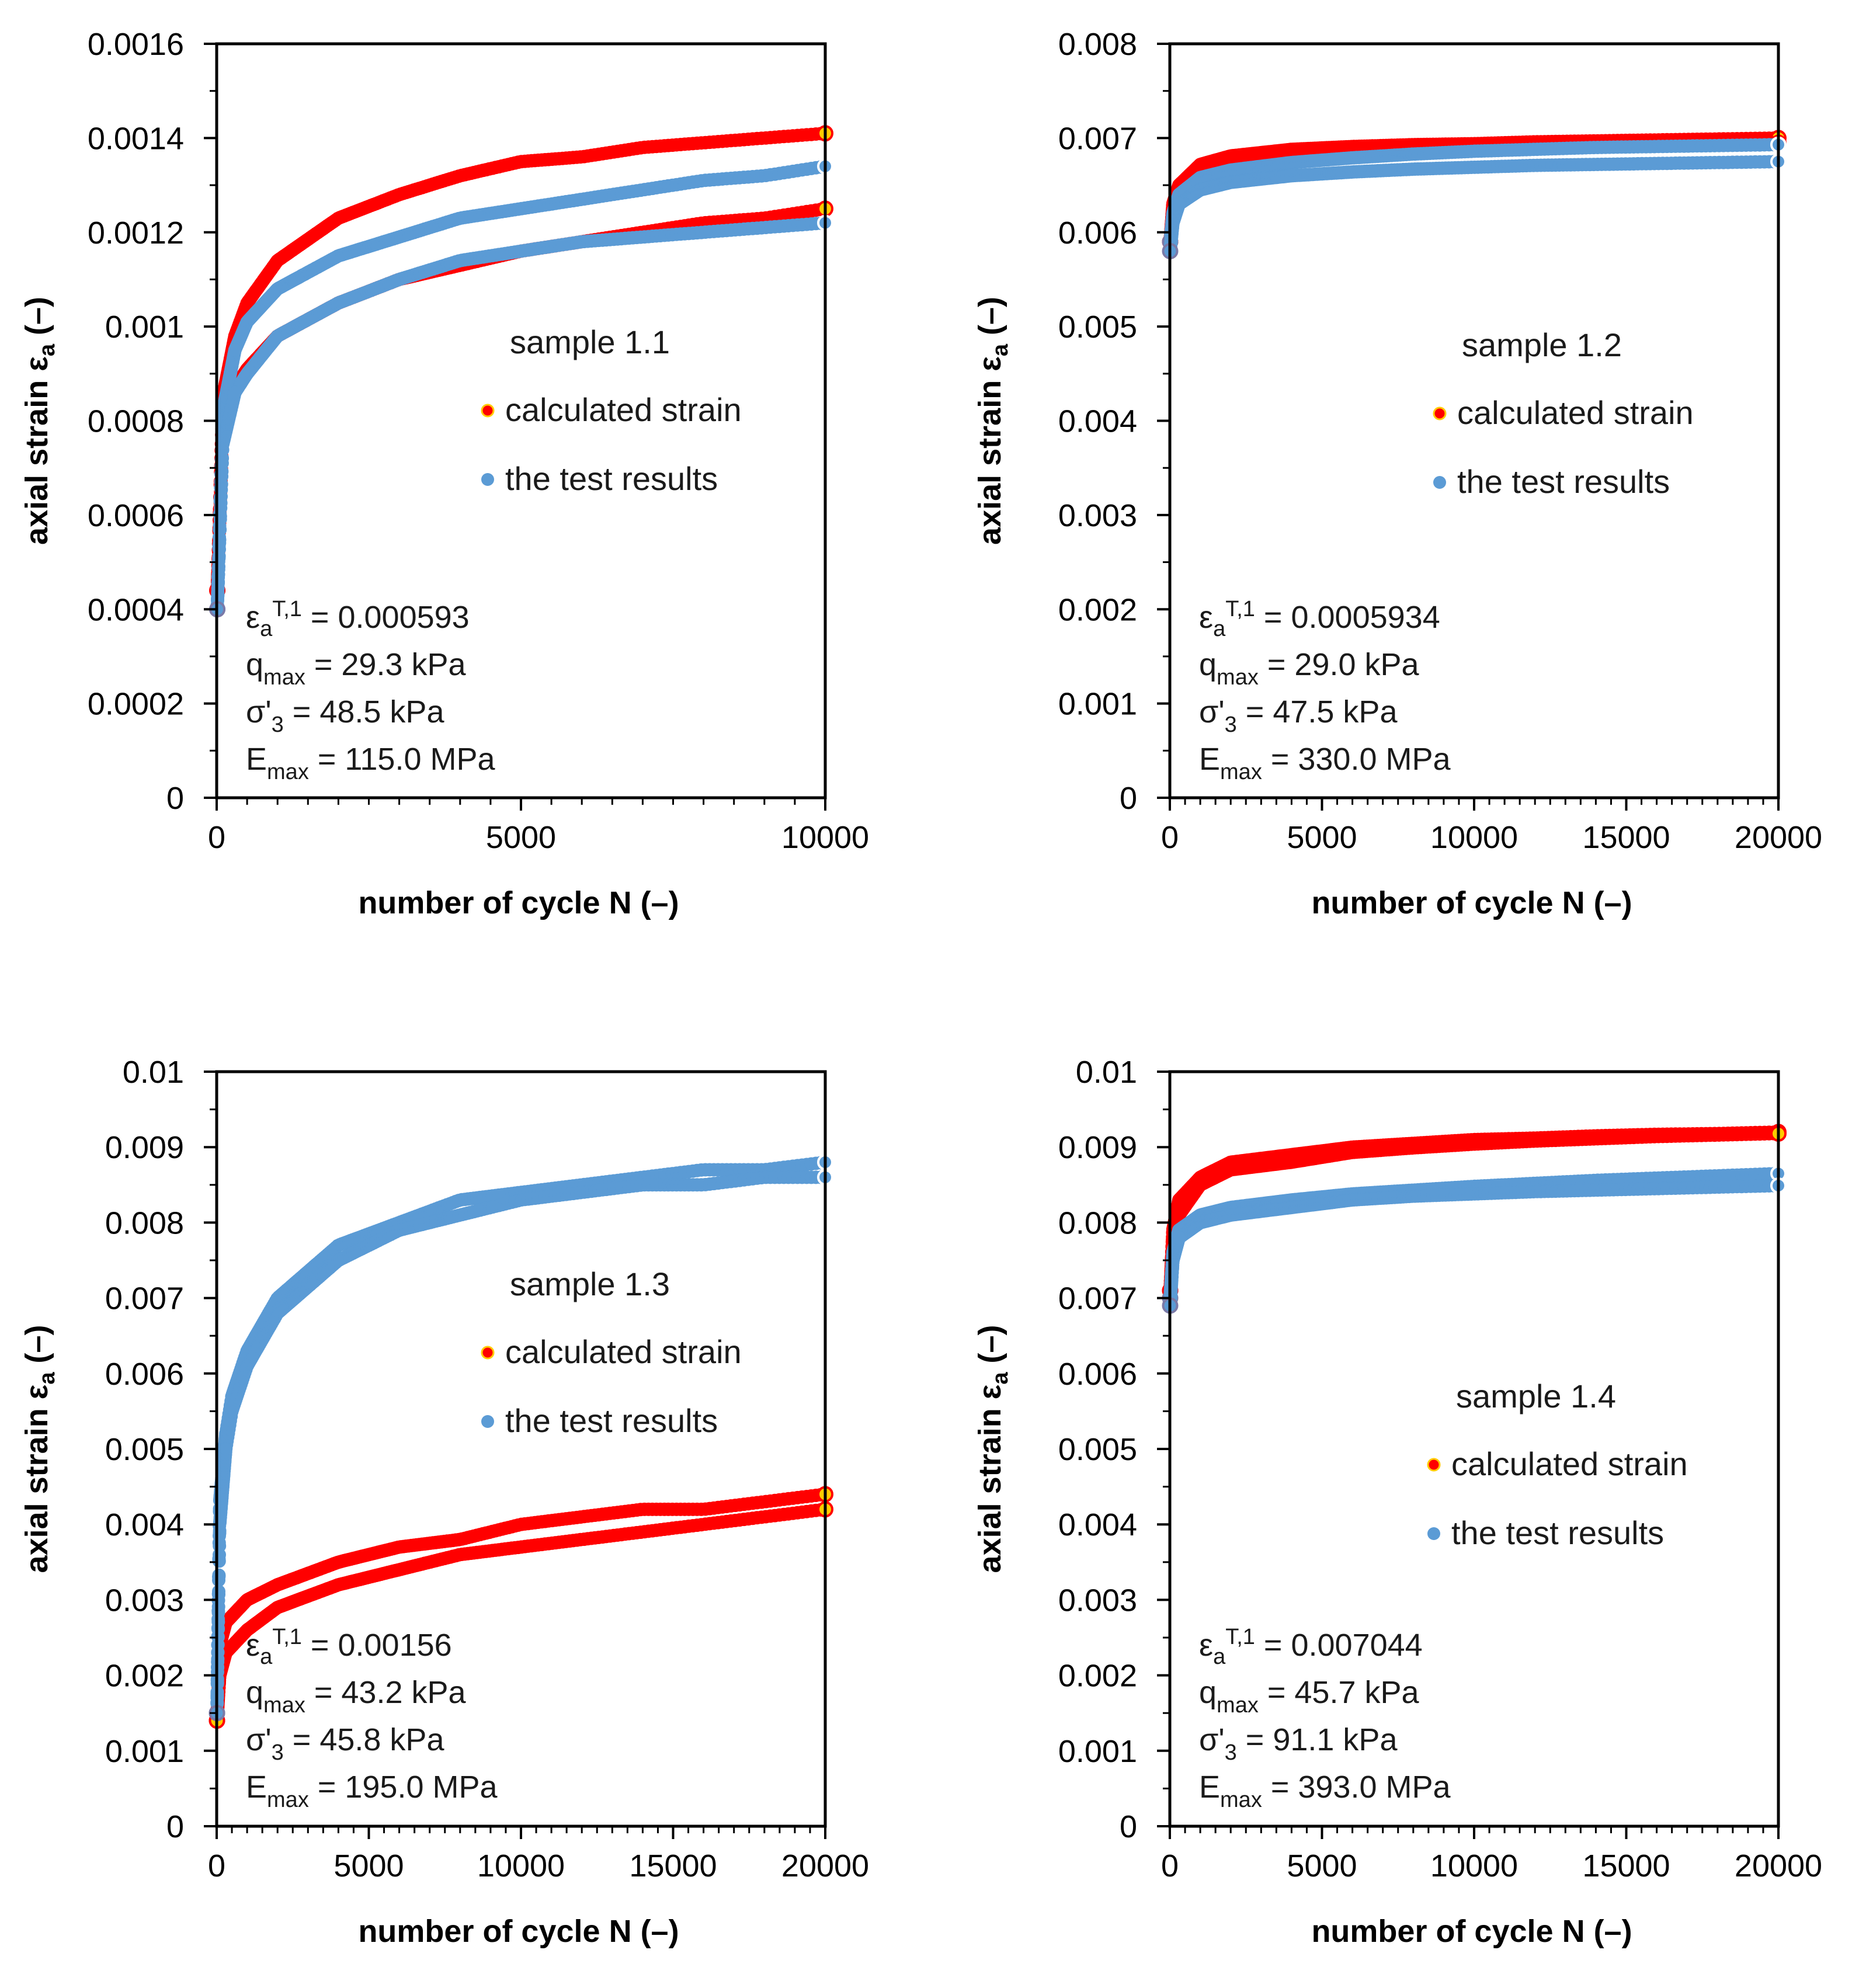 The image size is (1852, 1988). What do you see at coordinates (136, 609) in the screenshot?
I see `y-tick-label: 0.0004` at bounding box center [136, 609].